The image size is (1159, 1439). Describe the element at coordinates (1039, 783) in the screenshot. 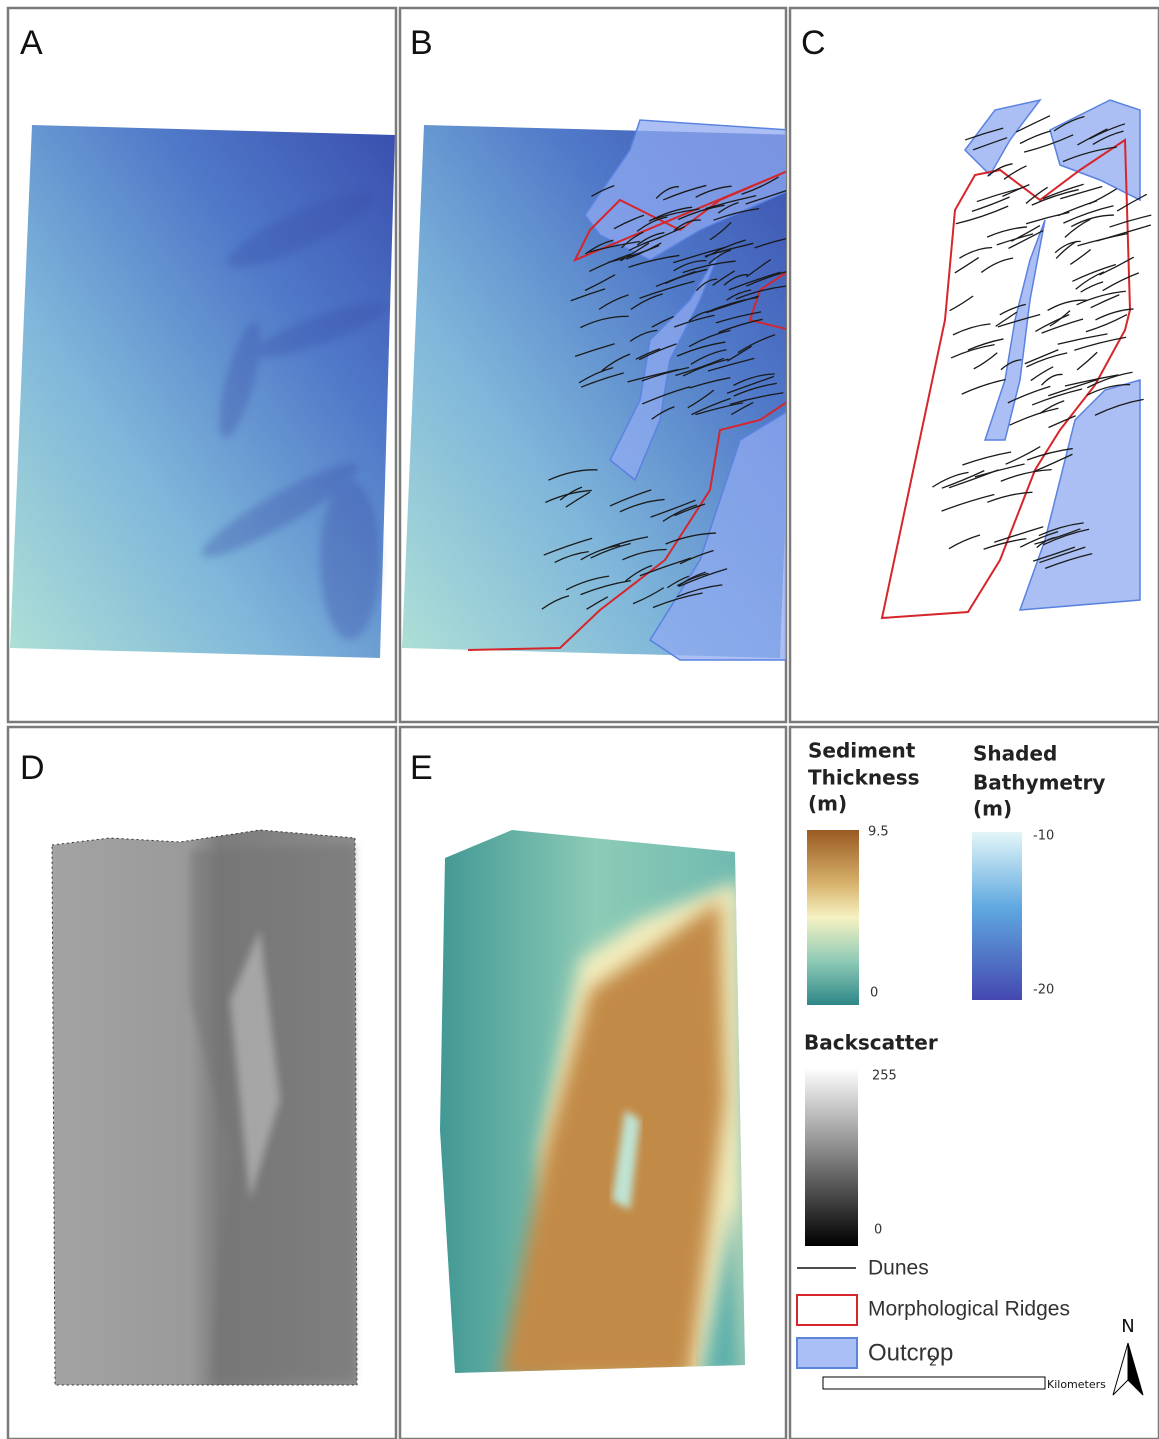

I see `legend-title: Bathymetry` at that location.